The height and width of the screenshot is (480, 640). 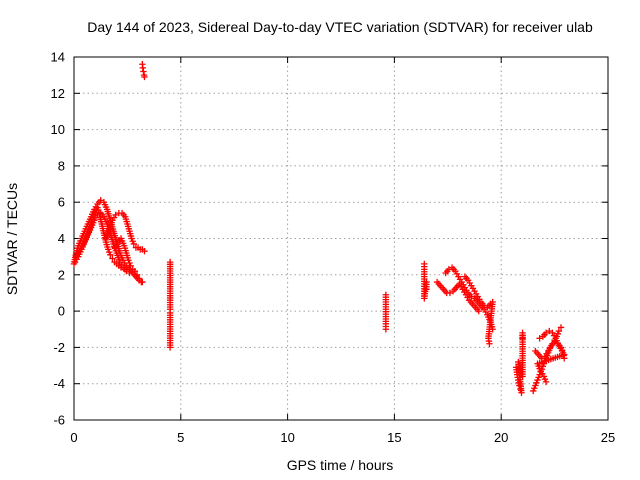 What do you see at coordinates (58, 93) in the screenshot?
I see `y-tick-label: 12` at bounding box center [58, 93].